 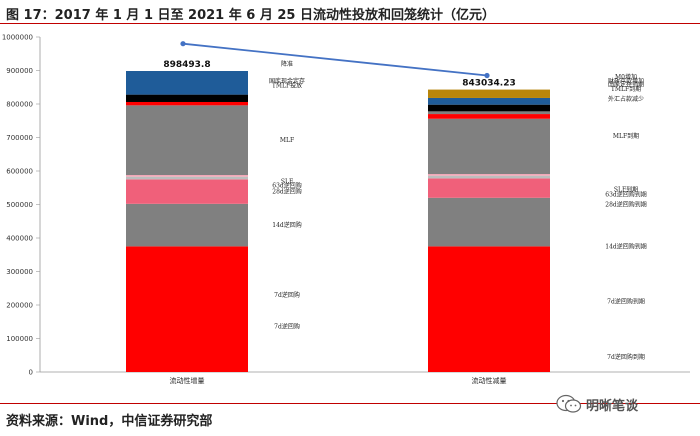 I want to click on source-rule, so click(x=350, y=403).